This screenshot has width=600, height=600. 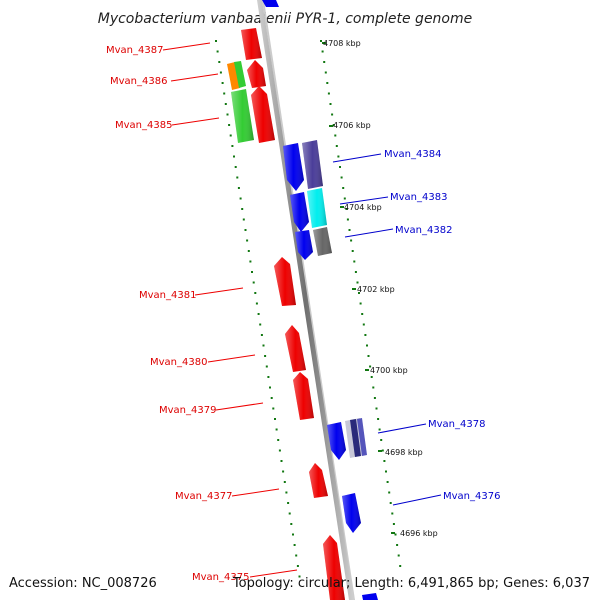 I want to click on gene-label-mvan-4376: Mvan_4376, so click(x=471, y=496).